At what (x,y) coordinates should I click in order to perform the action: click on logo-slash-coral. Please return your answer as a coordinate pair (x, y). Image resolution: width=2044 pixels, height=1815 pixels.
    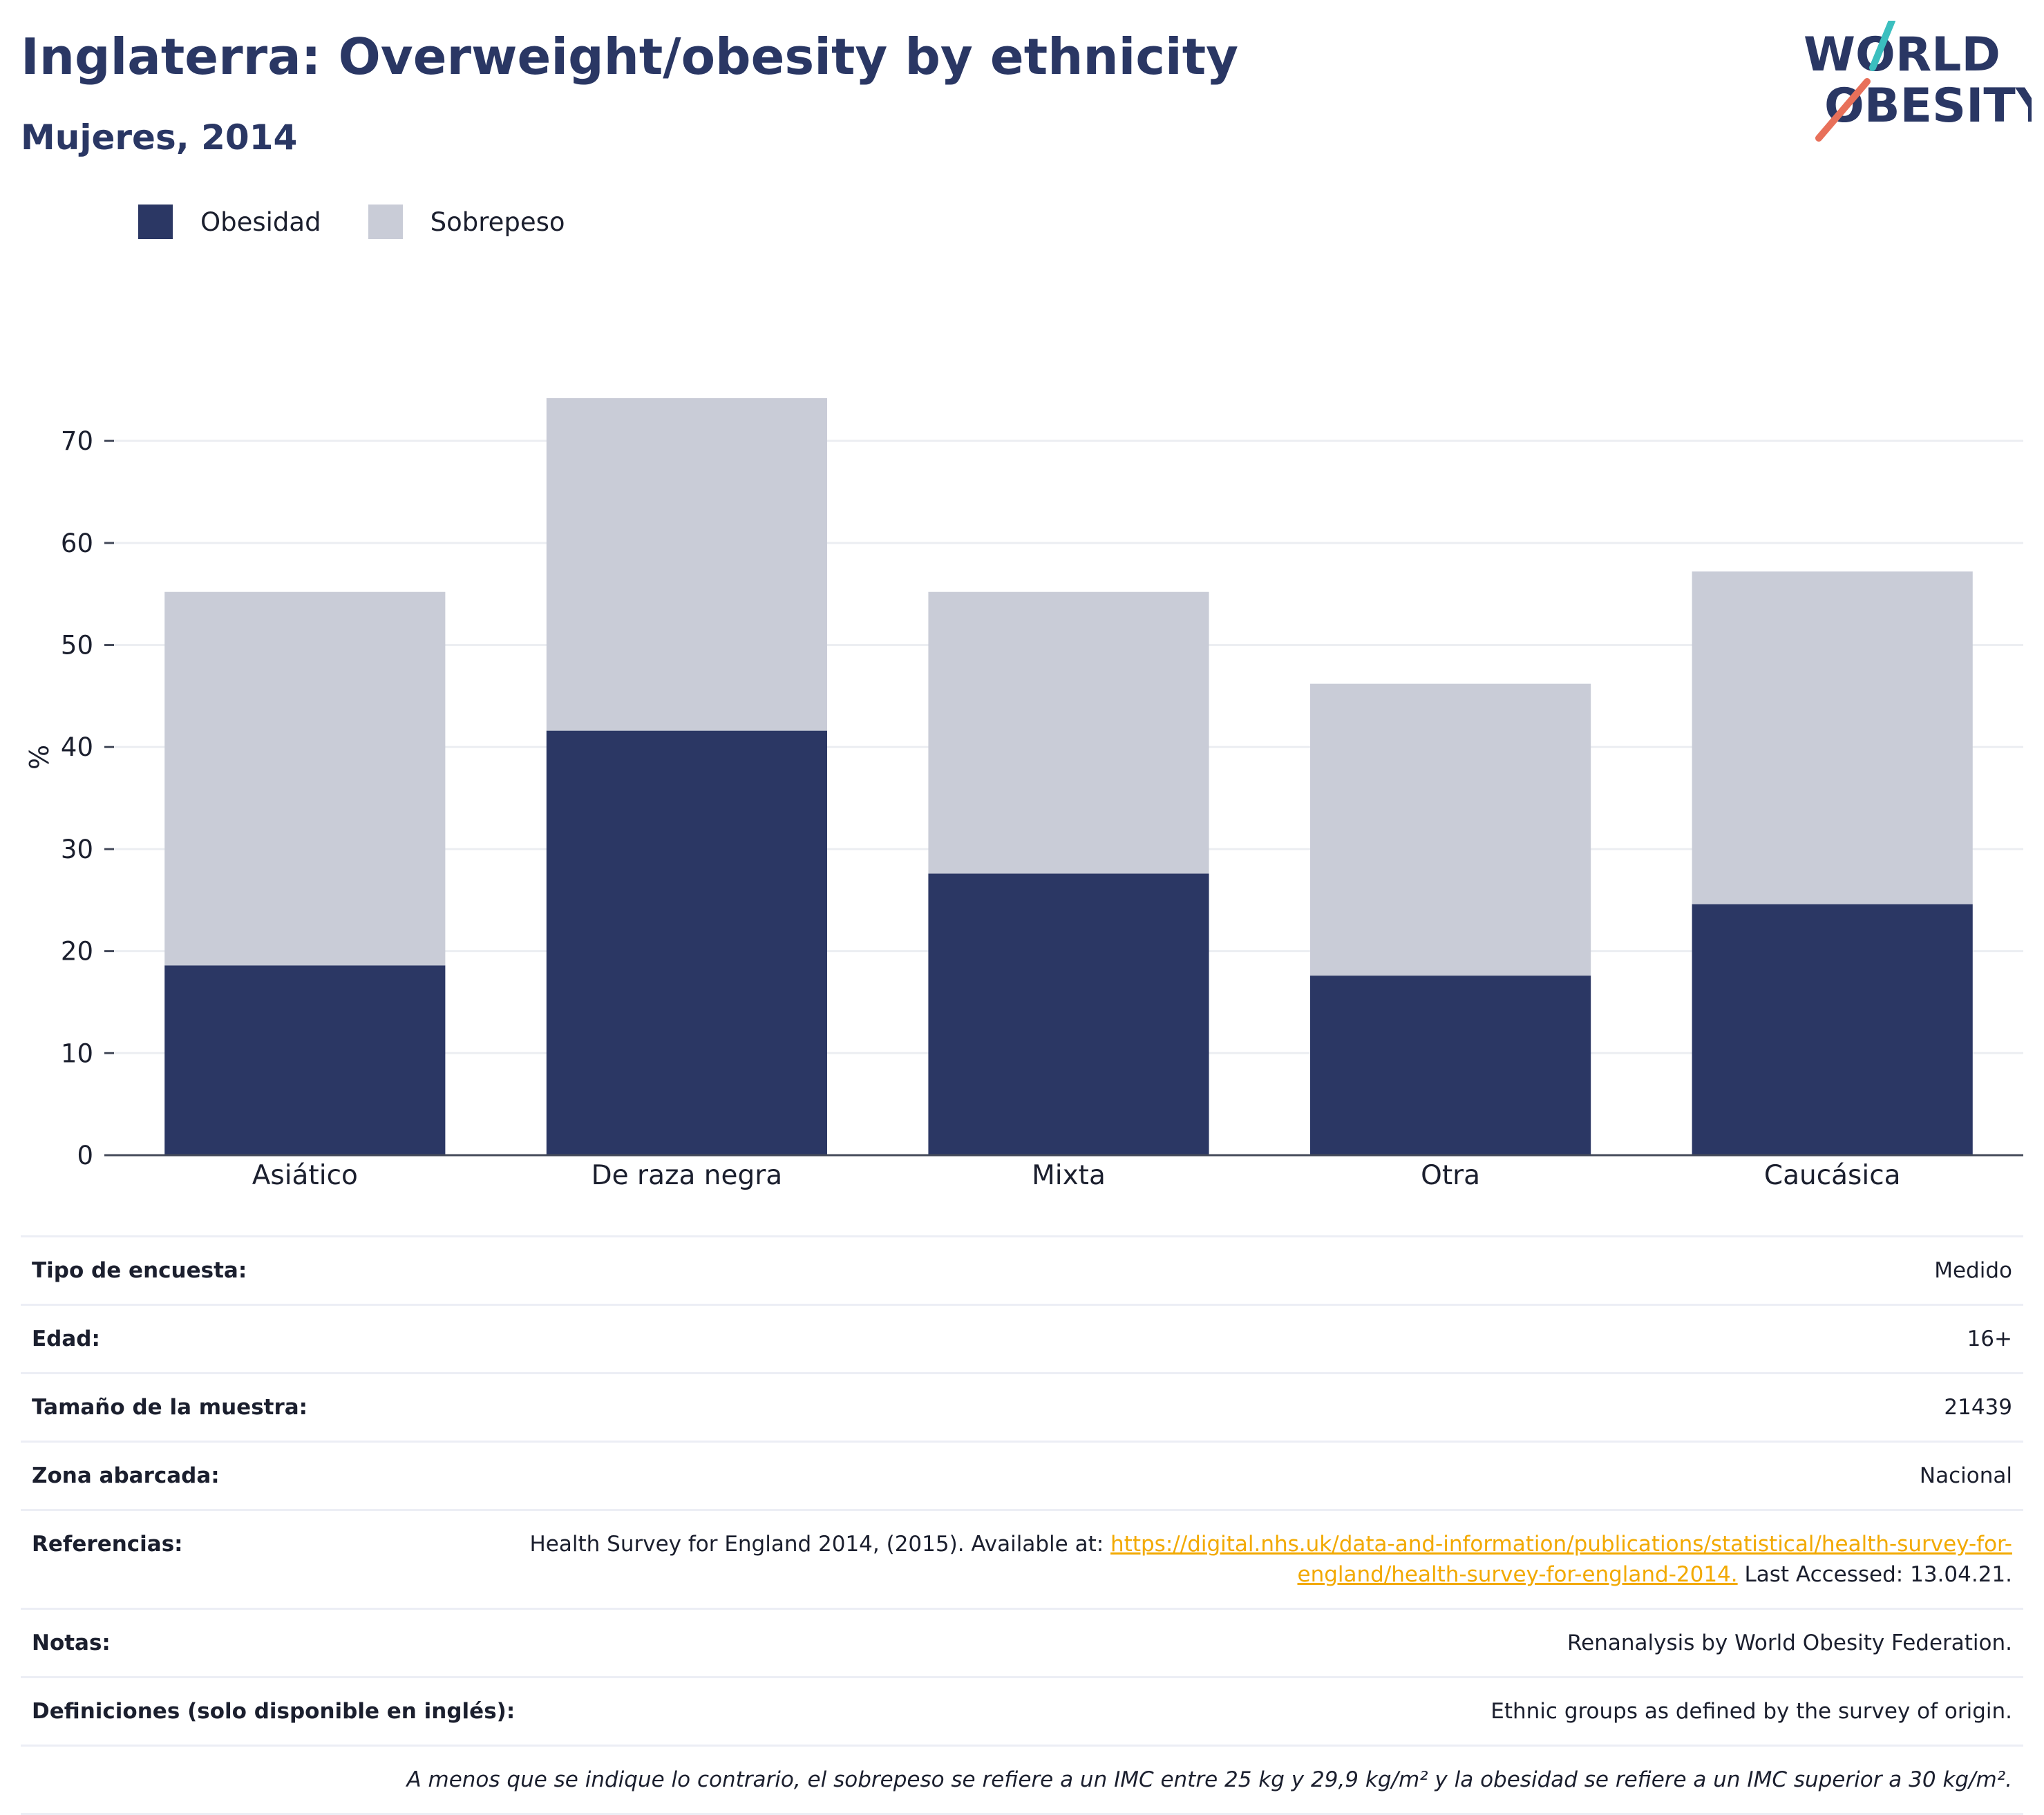
    Looking at the image, I should click on (1843, 110).